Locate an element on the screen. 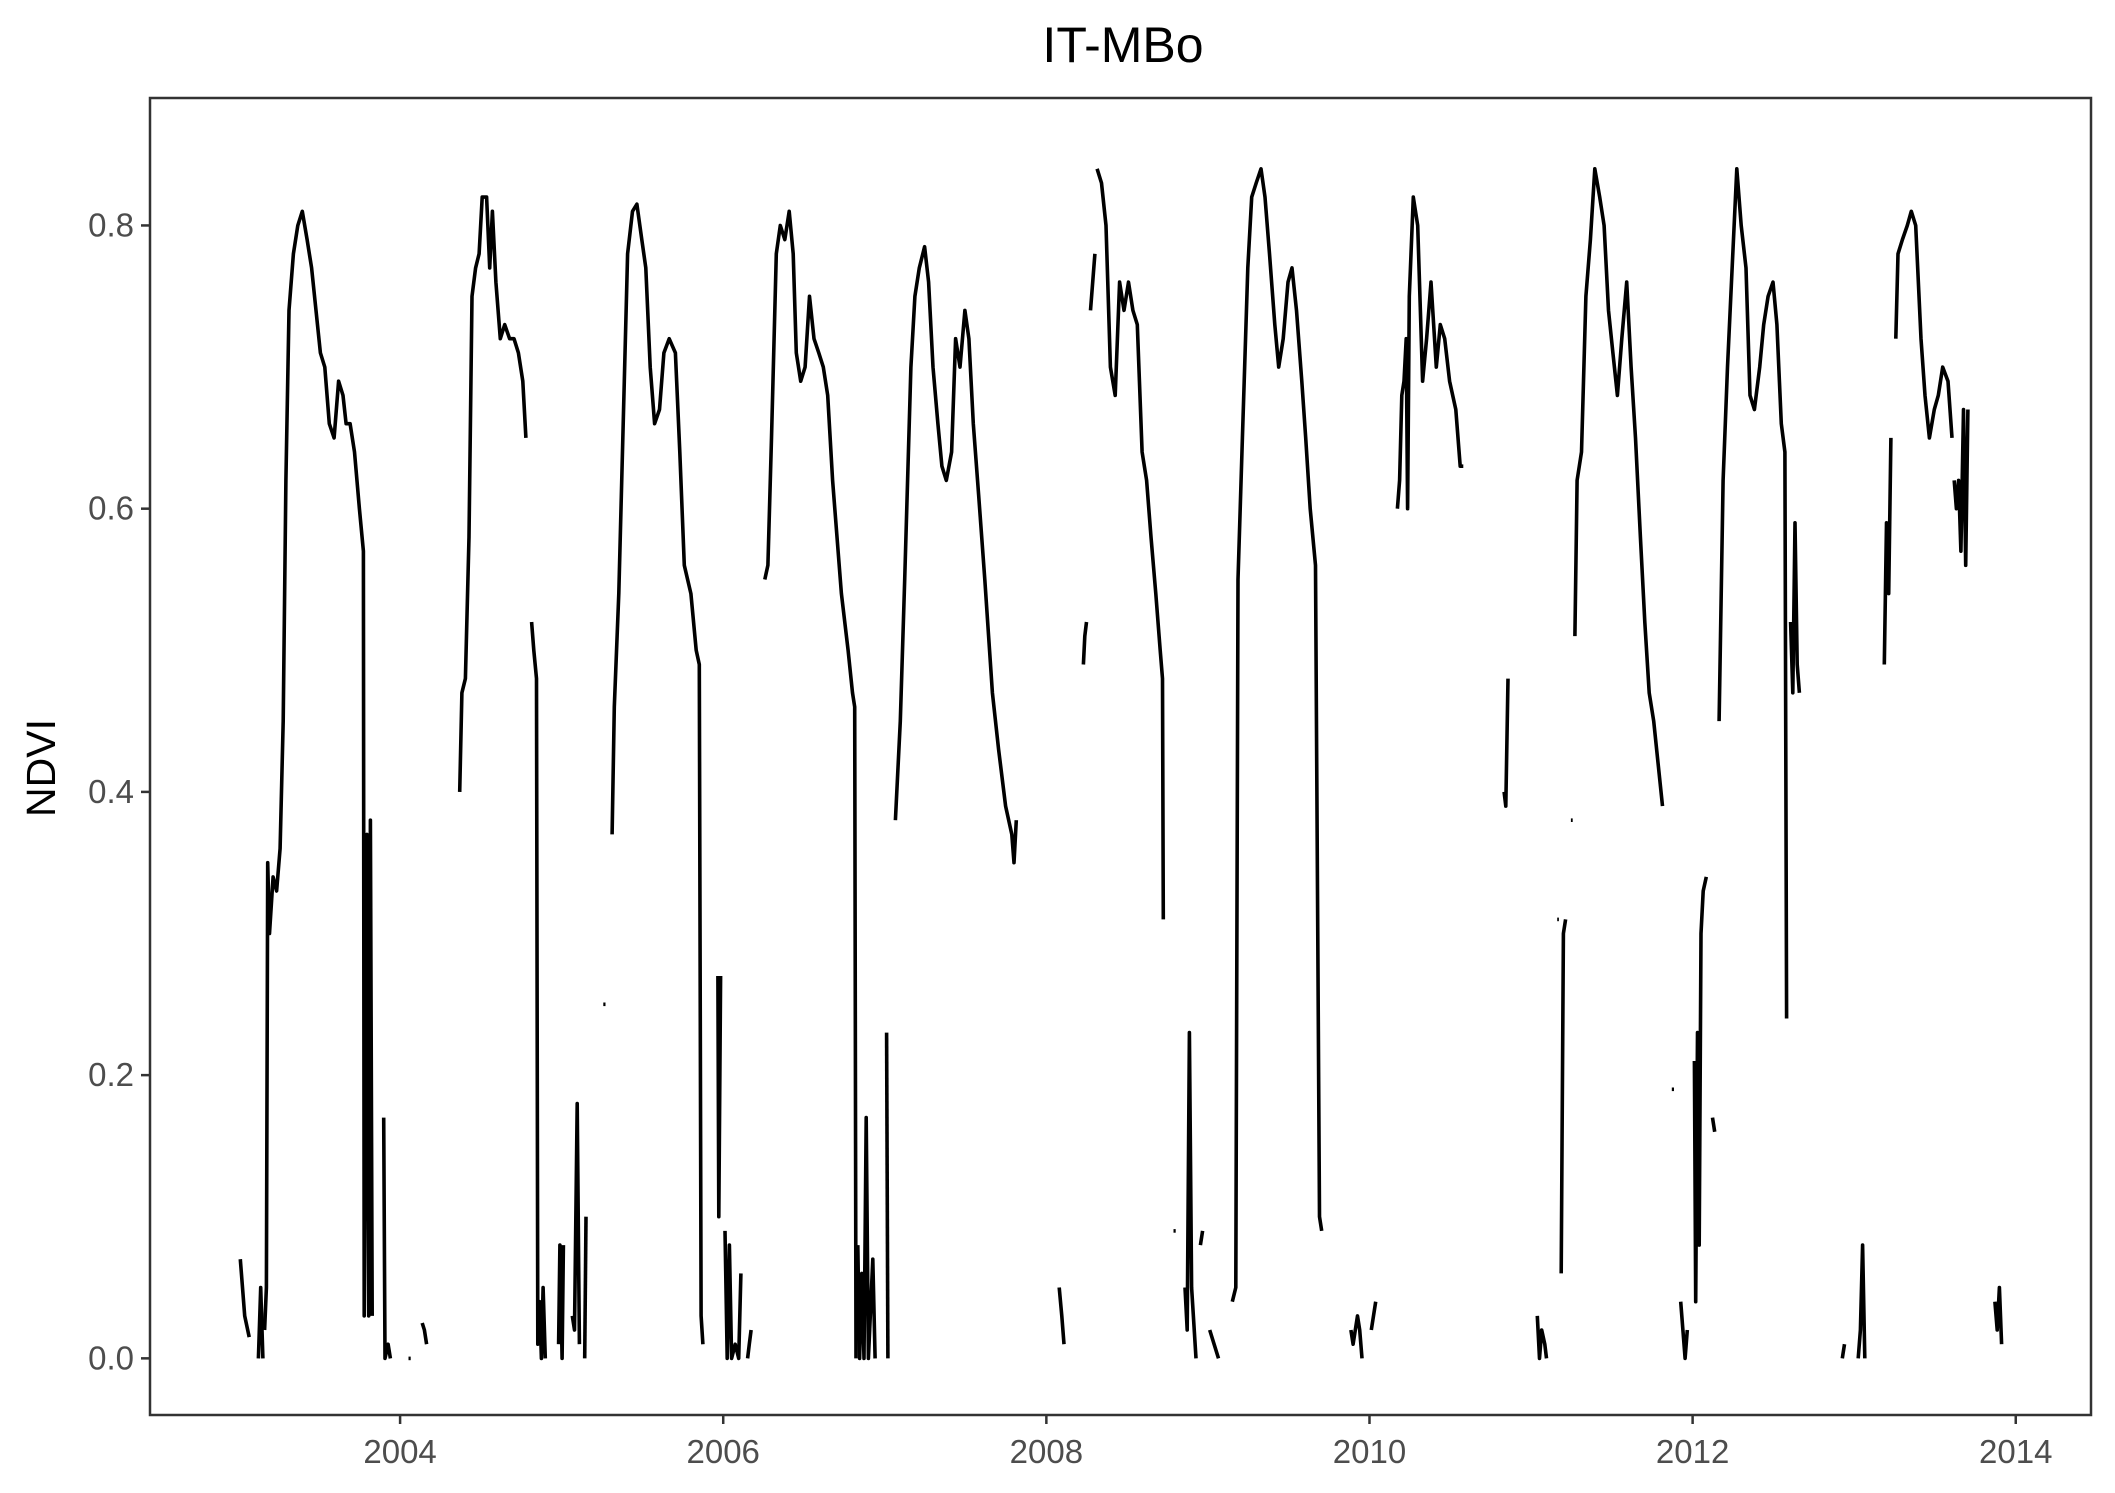  y-axis: 0.0 0.2 0.4 0.6 0.8 is located at coordinates (119, 791).